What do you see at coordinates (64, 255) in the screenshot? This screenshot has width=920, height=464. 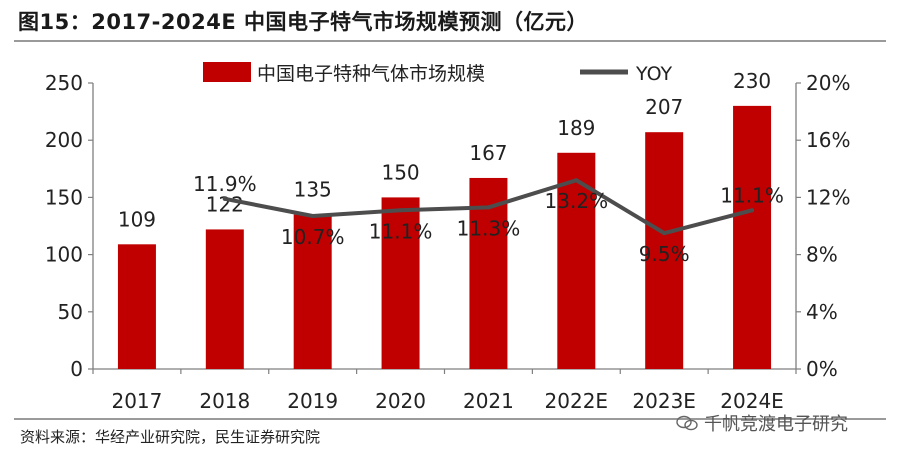 I see `y-left-tick-label: 100` at bounding box center [64, 255].